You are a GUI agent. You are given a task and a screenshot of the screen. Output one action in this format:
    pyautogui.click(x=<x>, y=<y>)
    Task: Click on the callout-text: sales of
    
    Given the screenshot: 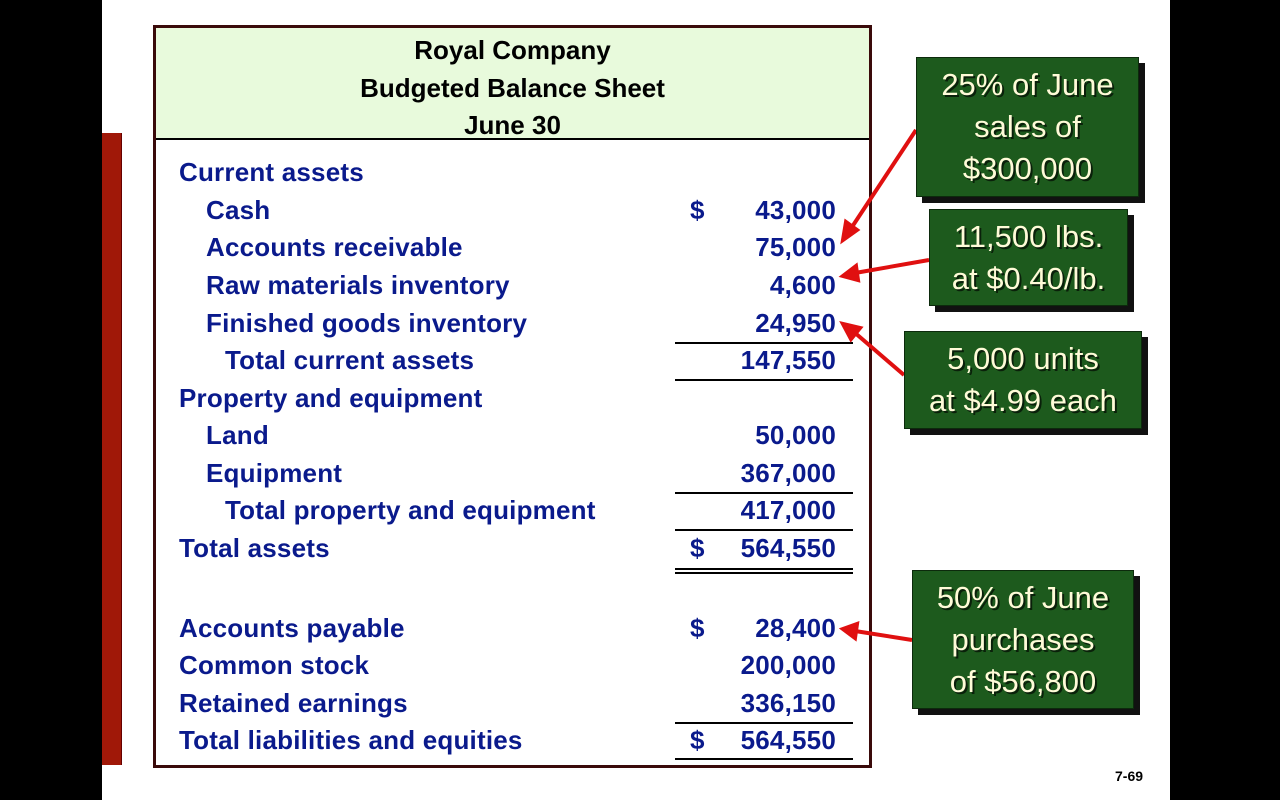 What is the action you would take?
    pyautogui.click(x=1027, y=126)
    